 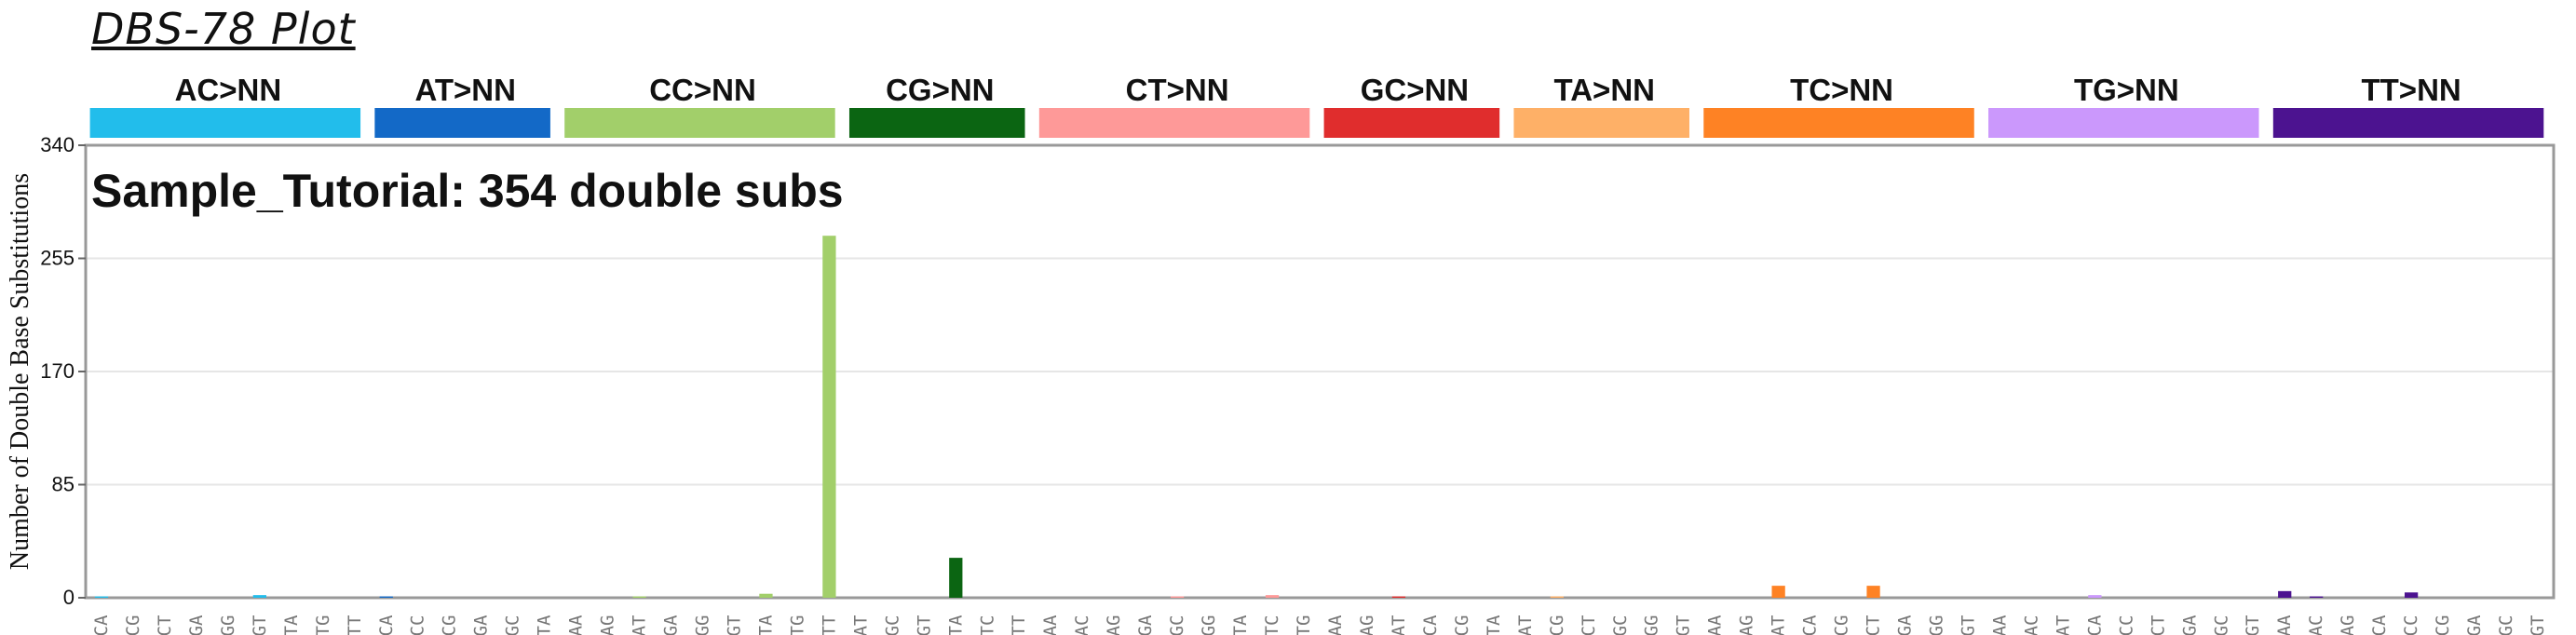 I want to click on x-tick-label: TT, so click(x=829, y=625).